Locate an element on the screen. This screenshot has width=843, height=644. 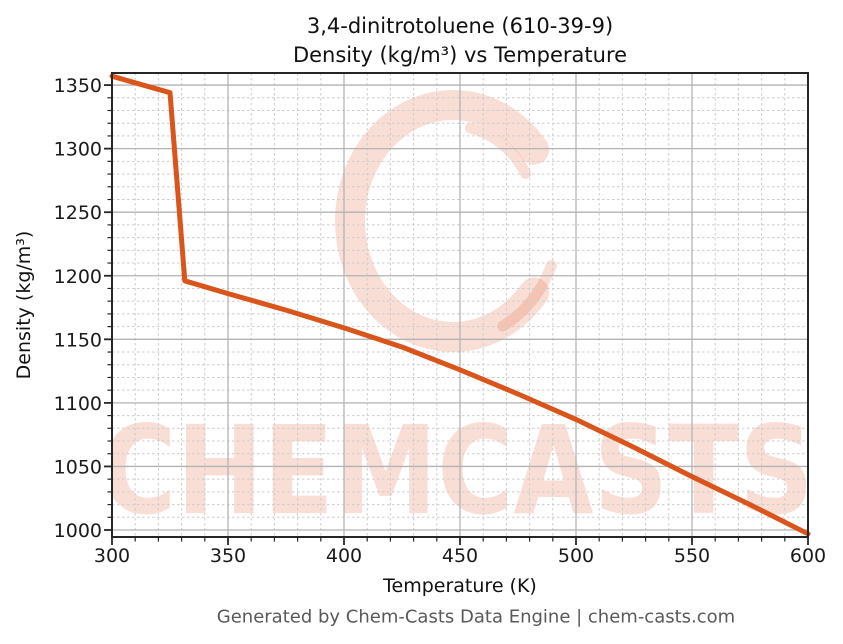
y-tick-label: 1350 is located at coordinates (78, 86).